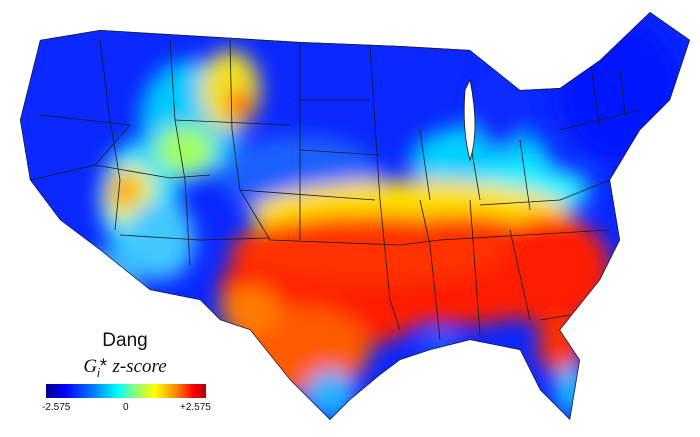 This screenshot has height=437, width=700. Describe the element at coordinates (126, 407) in the screenshot. I see `legend-tick-mid: 0` at that location.